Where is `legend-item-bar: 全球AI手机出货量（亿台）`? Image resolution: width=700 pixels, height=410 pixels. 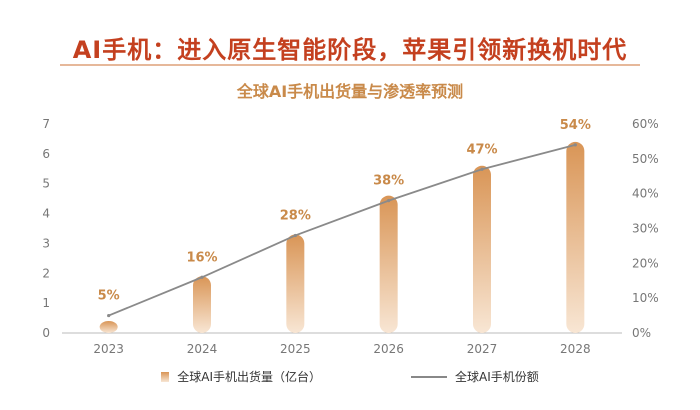 legend-item-bar: 全球AI手机出货量（亿台） is located at coordinates (241, 376).